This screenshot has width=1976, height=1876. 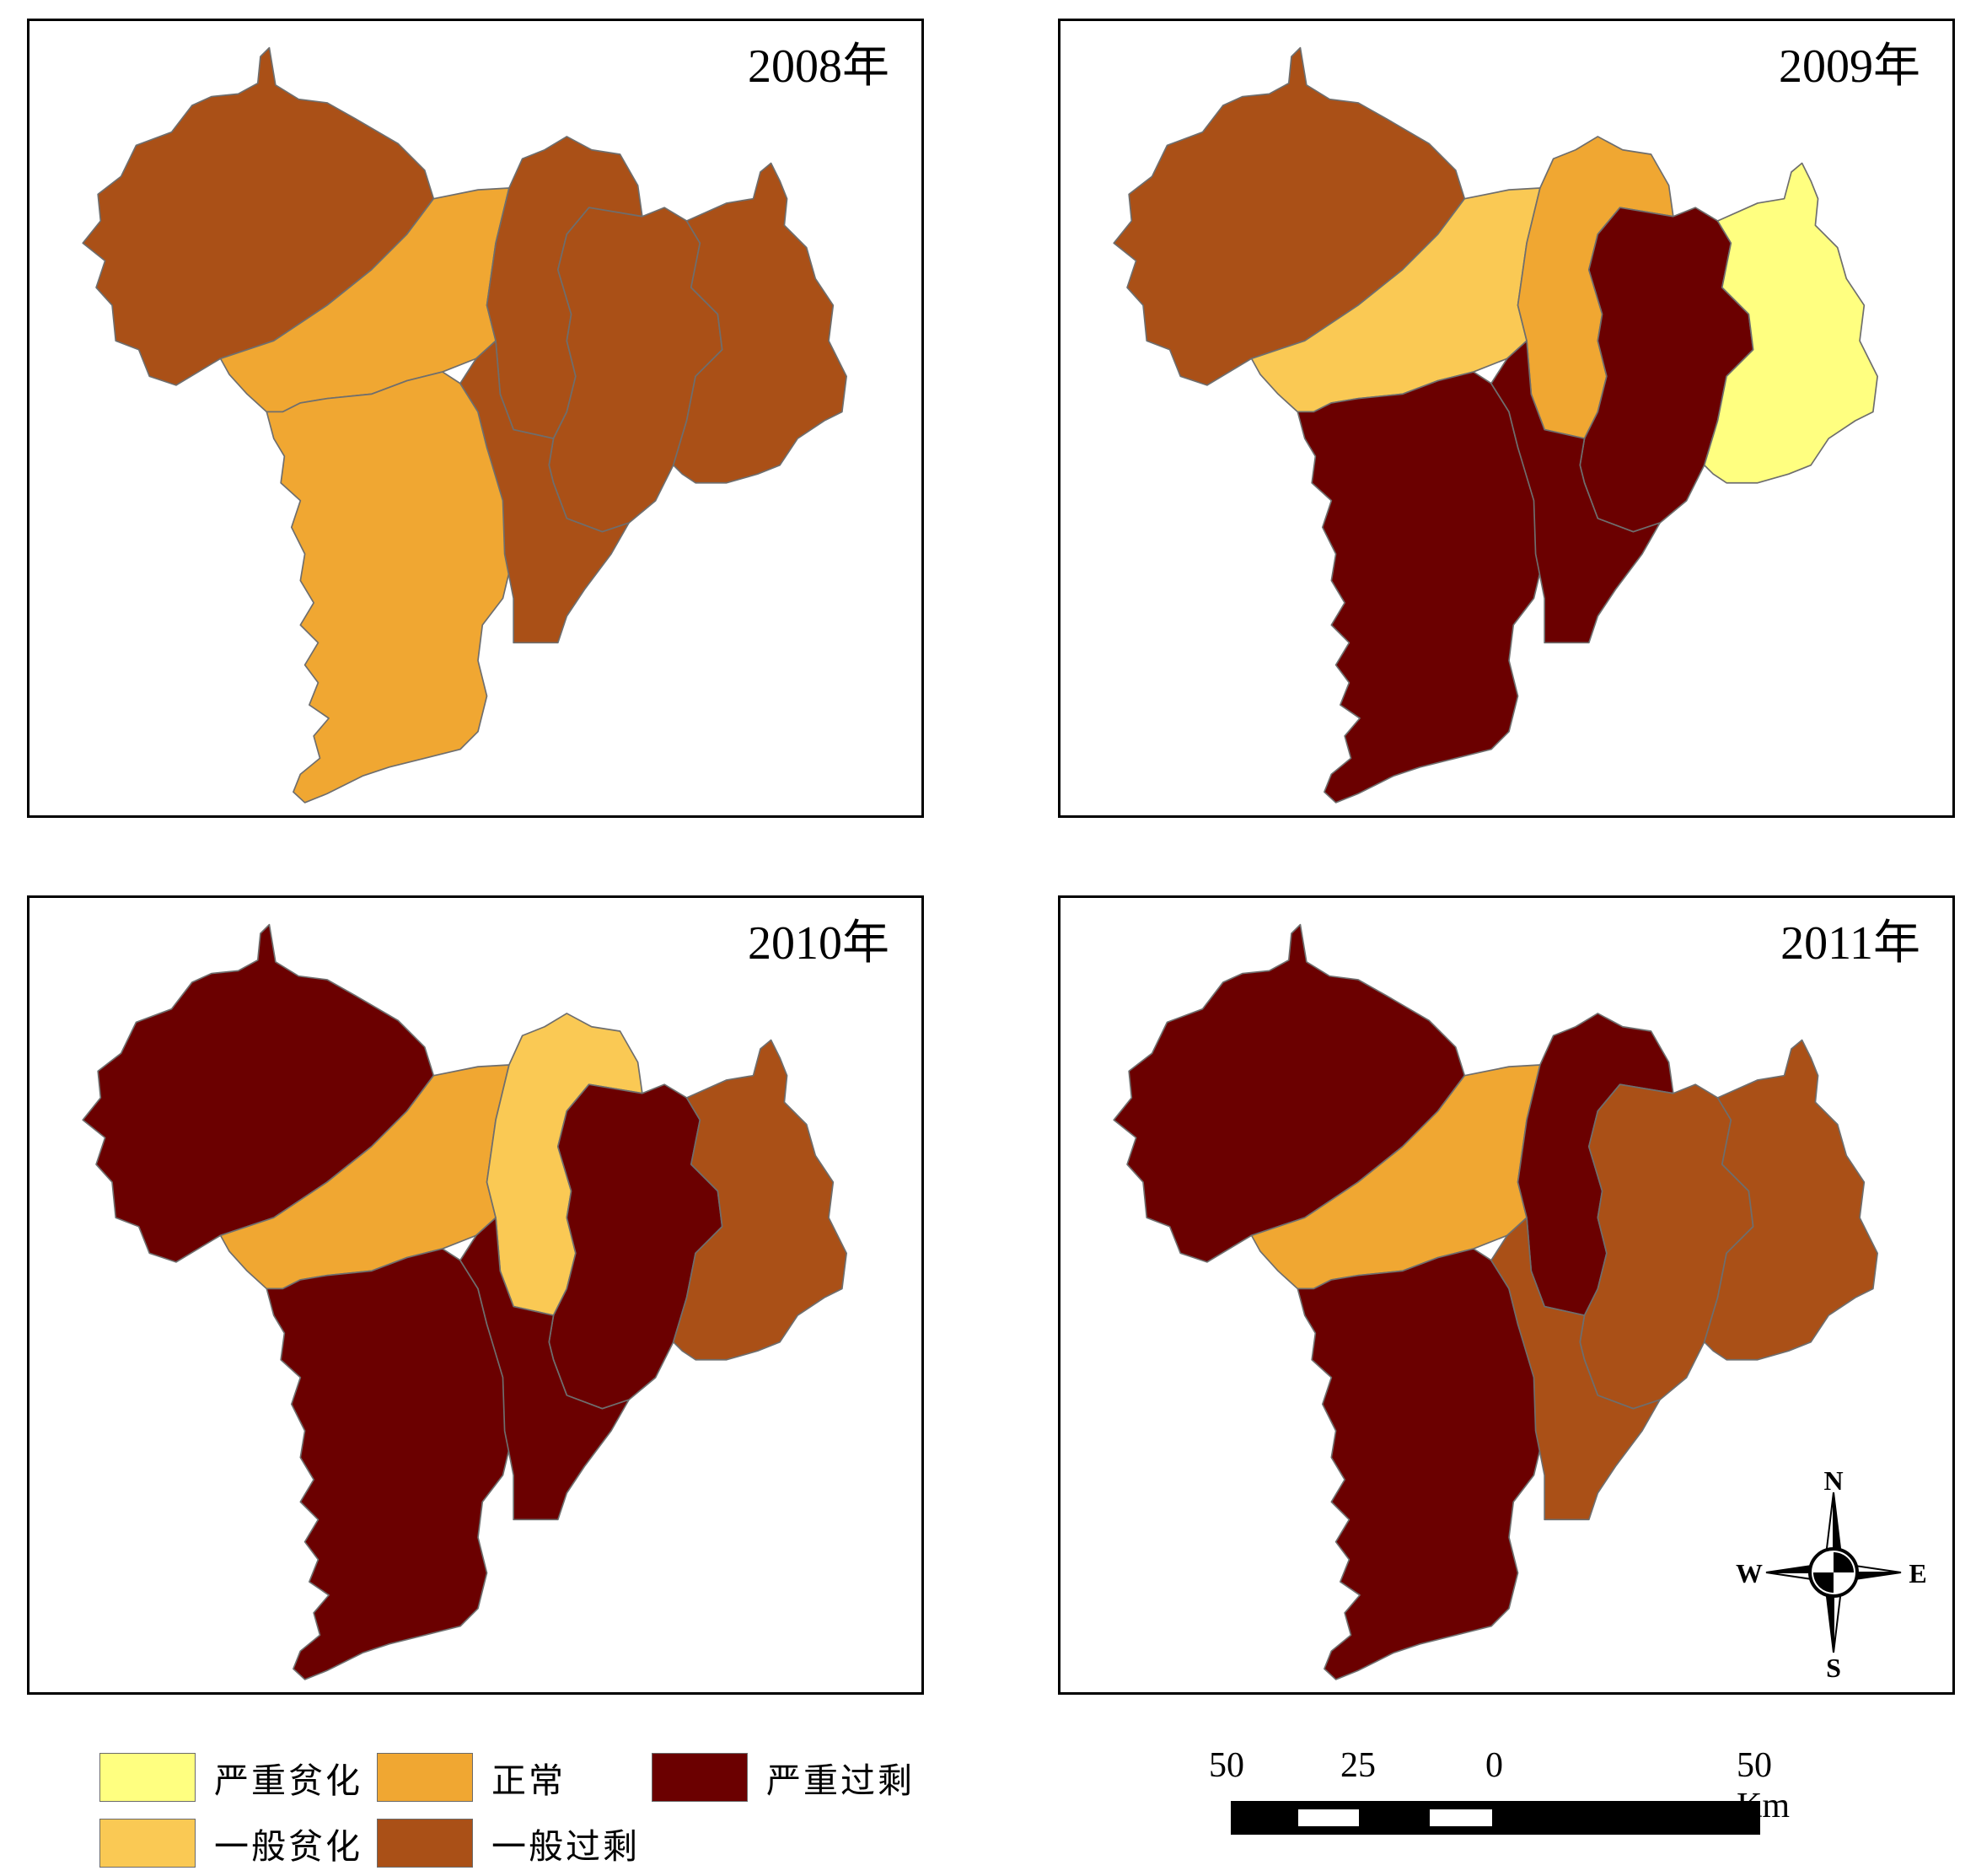 I want to click on compass-rose: N S E W, so click(x=1831, y=1572).